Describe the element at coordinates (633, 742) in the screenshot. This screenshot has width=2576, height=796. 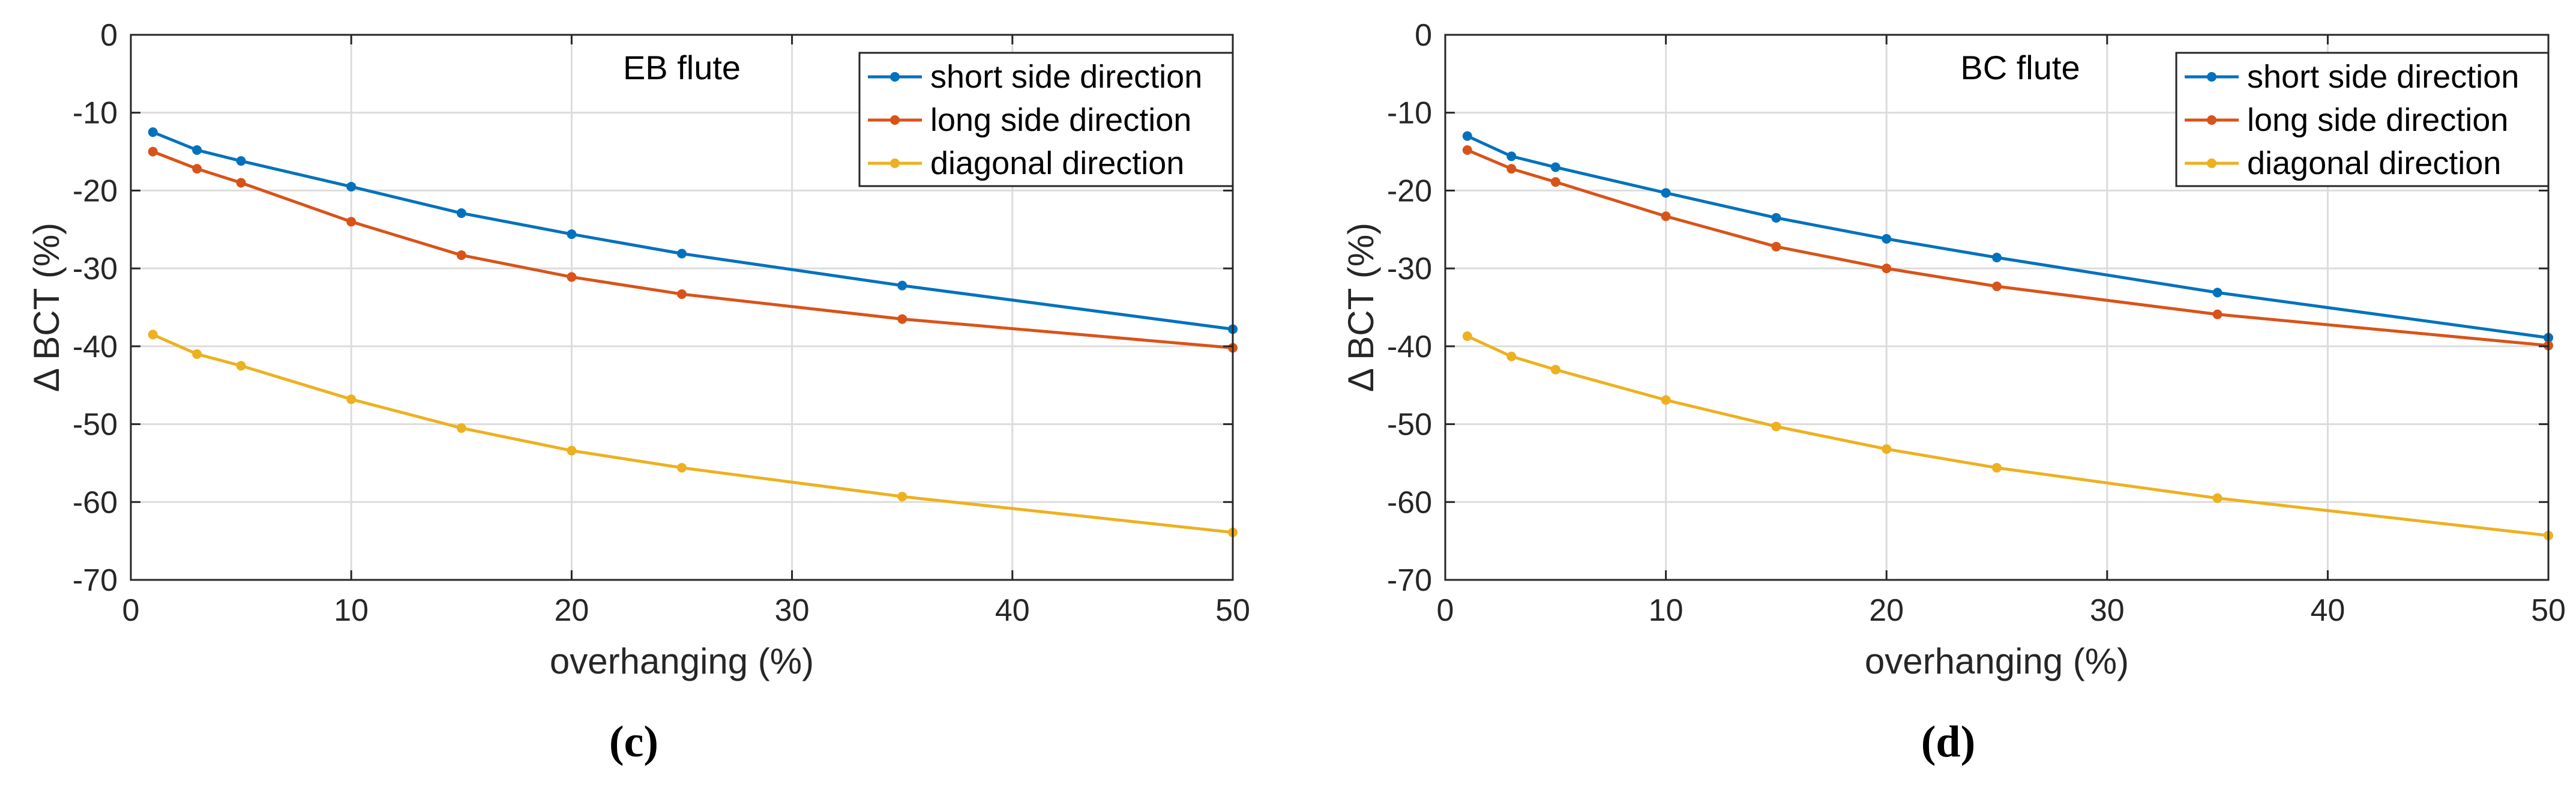
I see `panel-caption: (c)` at that location.